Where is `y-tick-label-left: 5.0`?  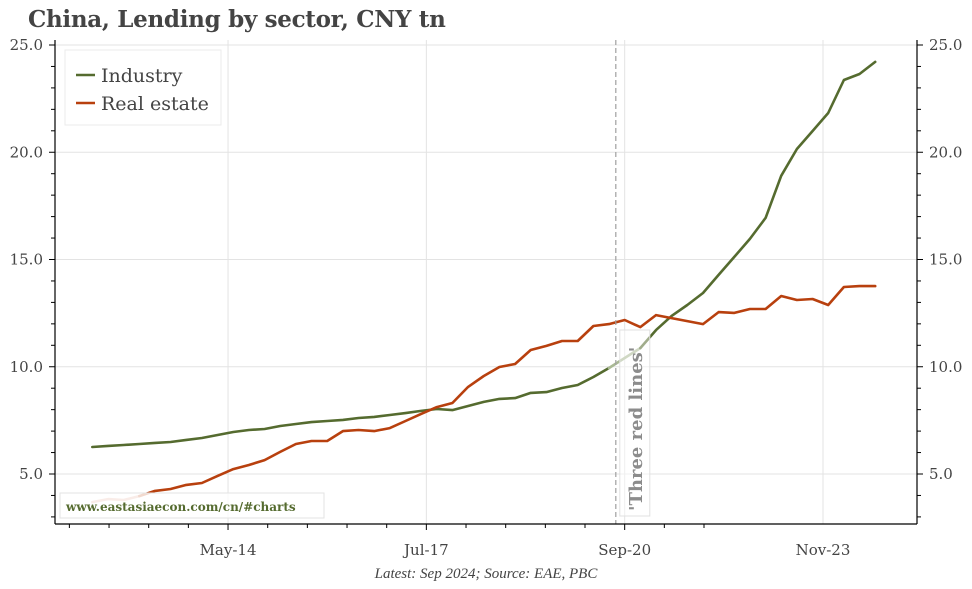 y-tick-label-left: 5.0 is located at coordinates (31, 474).